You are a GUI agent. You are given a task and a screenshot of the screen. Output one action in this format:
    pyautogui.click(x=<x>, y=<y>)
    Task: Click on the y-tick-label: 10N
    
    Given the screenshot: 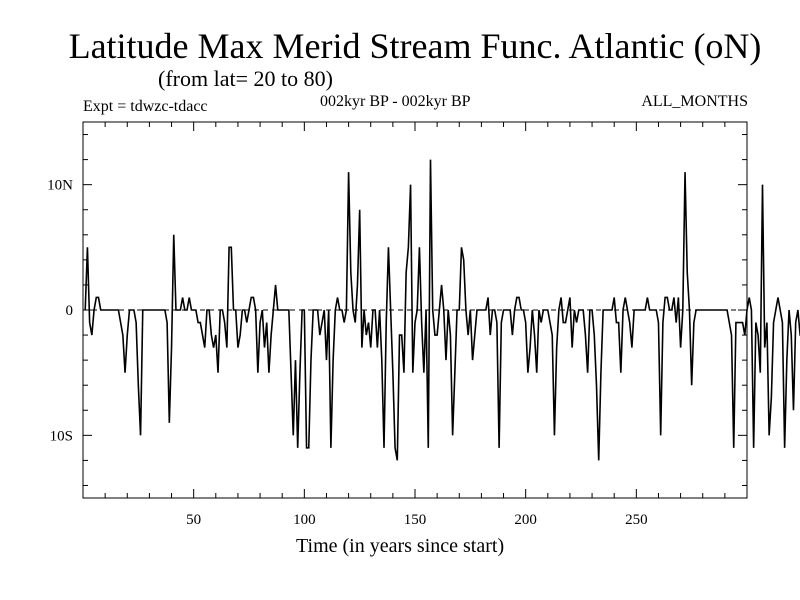 What is the action you would take?
    pyautogui.click(x=60, y=186)
    